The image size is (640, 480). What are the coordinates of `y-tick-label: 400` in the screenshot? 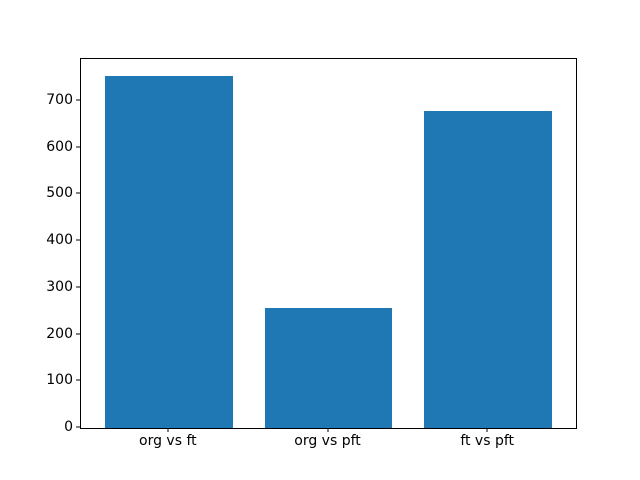 It's located at (59, 240).